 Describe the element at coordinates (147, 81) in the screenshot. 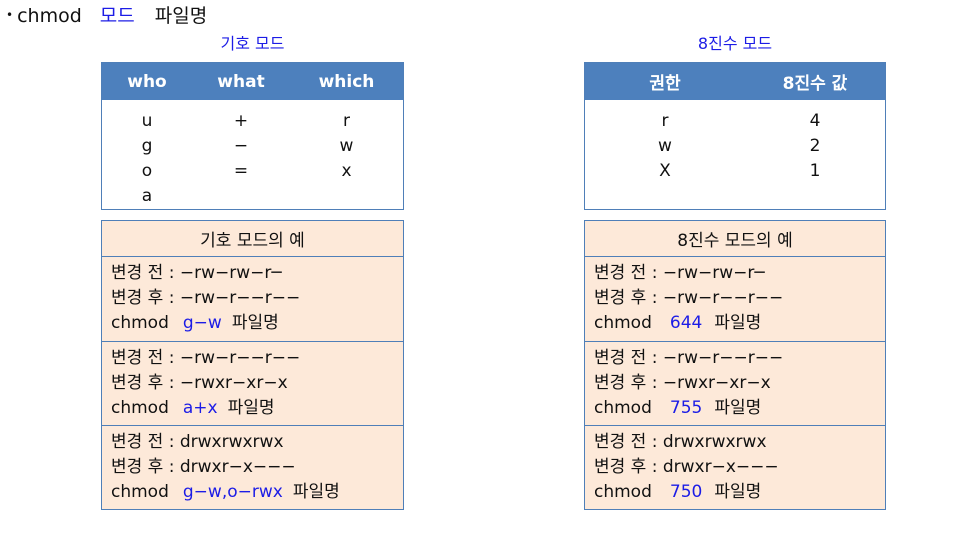

I see `header-who: who` at that location.